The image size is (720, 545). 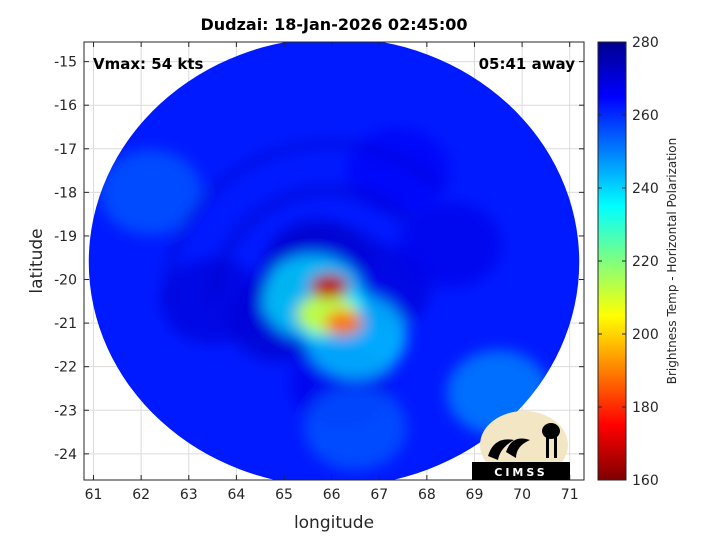 I want to click on colorbar-tick-label: 220, so click(x=645, y=262).